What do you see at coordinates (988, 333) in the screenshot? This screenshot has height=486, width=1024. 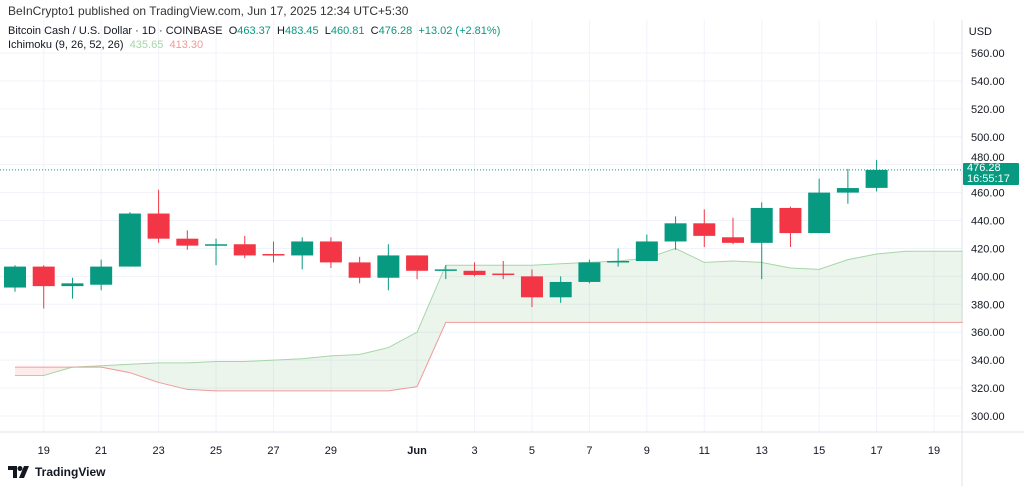 I see `y-tick-label: 360.00` at bounding box center [988, 333].